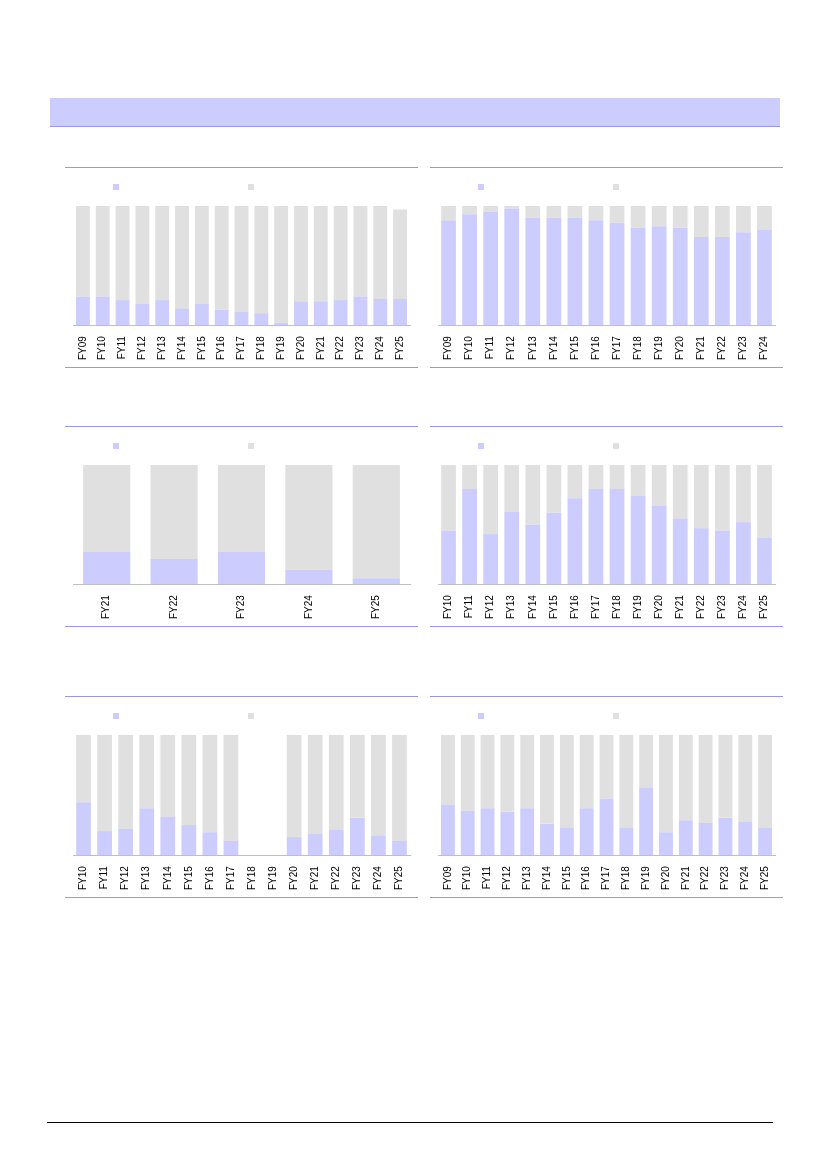 The image size is (827, 1169). I want to click on x-tick-label: FY10, so click(467, 877).